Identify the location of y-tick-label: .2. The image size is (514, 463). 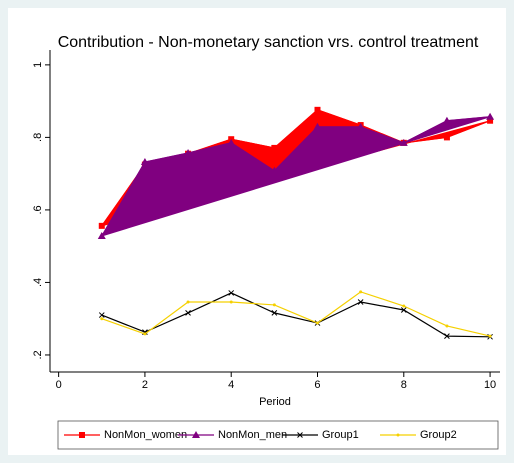
(38, 354).